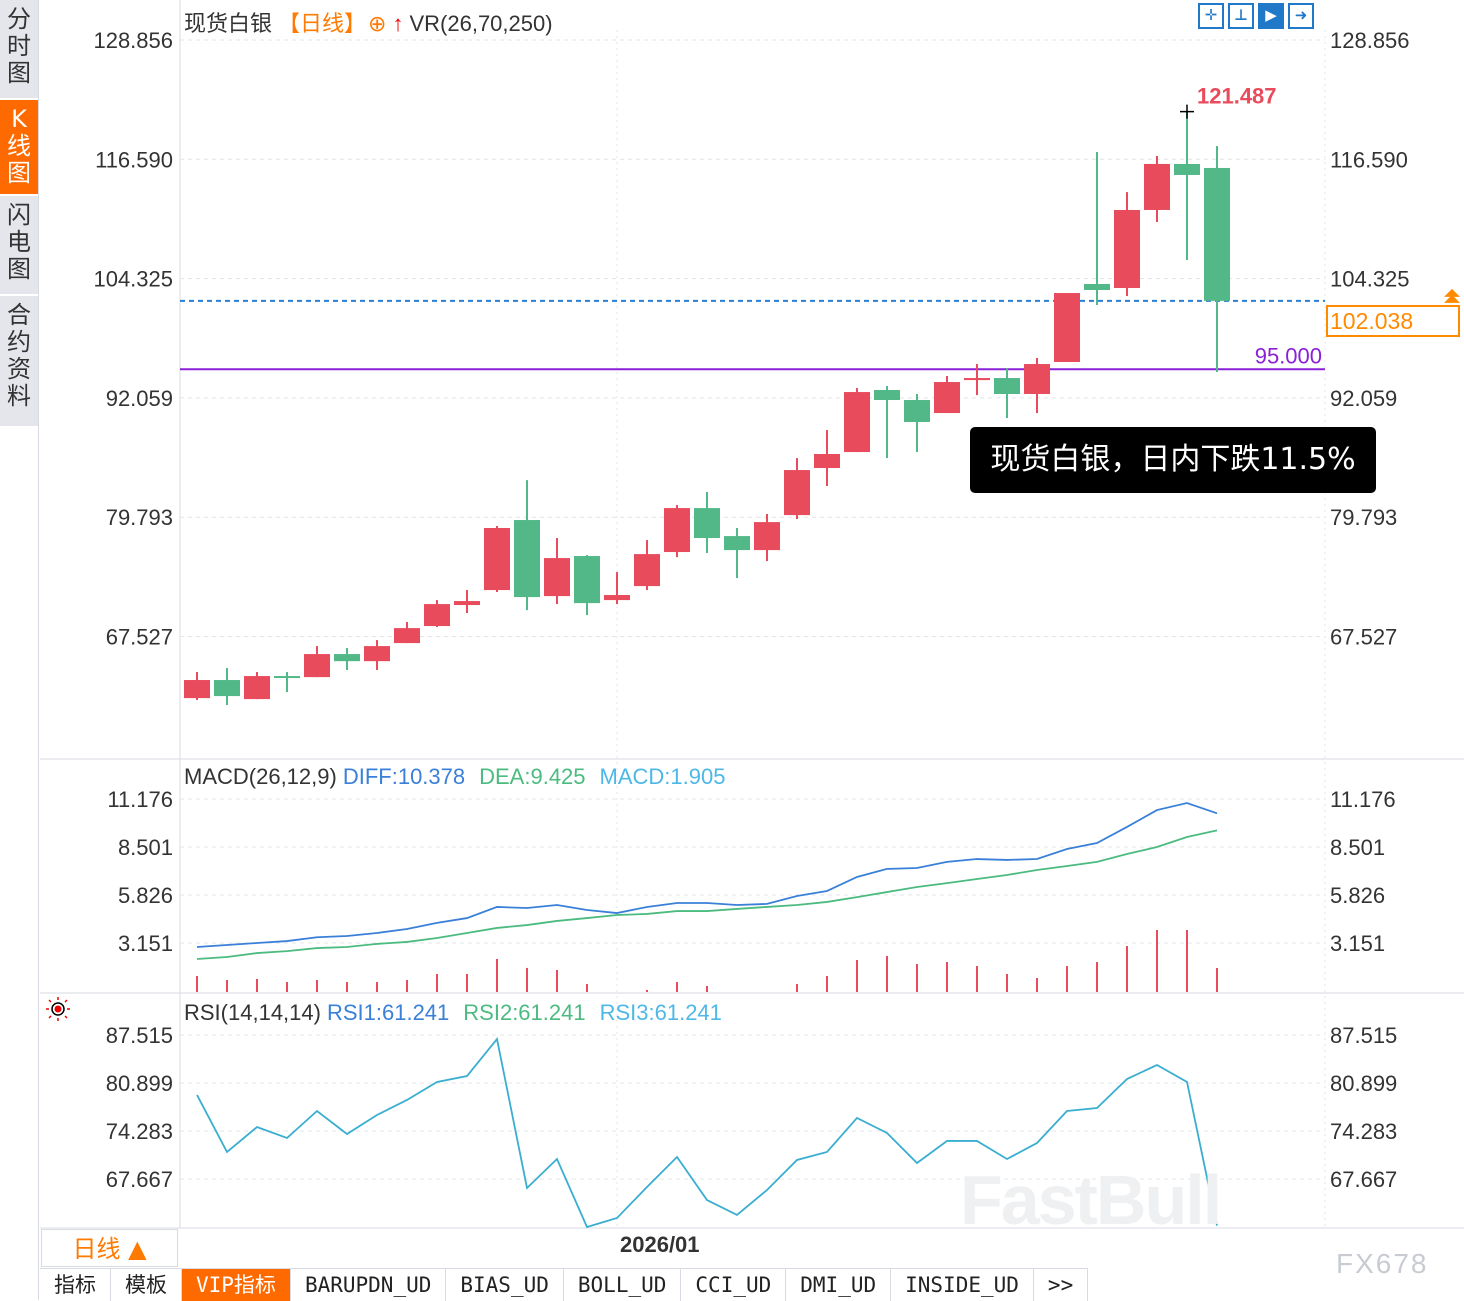  I want to click on support-line-label: 95.000, so click(1288, 355).